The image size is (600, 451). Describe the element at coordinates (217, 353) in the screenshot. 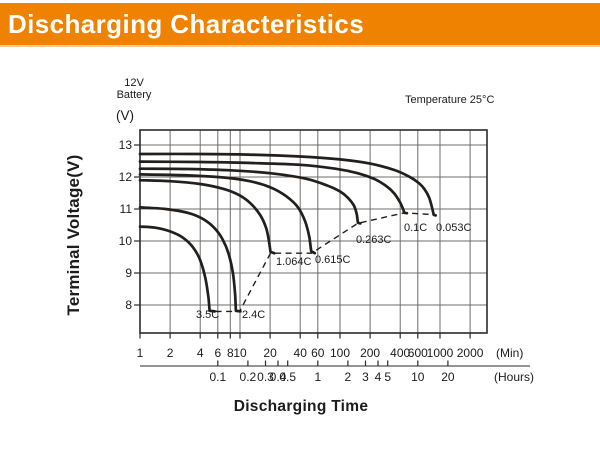

I see `x-tick-label-minutes: 6` at that location.